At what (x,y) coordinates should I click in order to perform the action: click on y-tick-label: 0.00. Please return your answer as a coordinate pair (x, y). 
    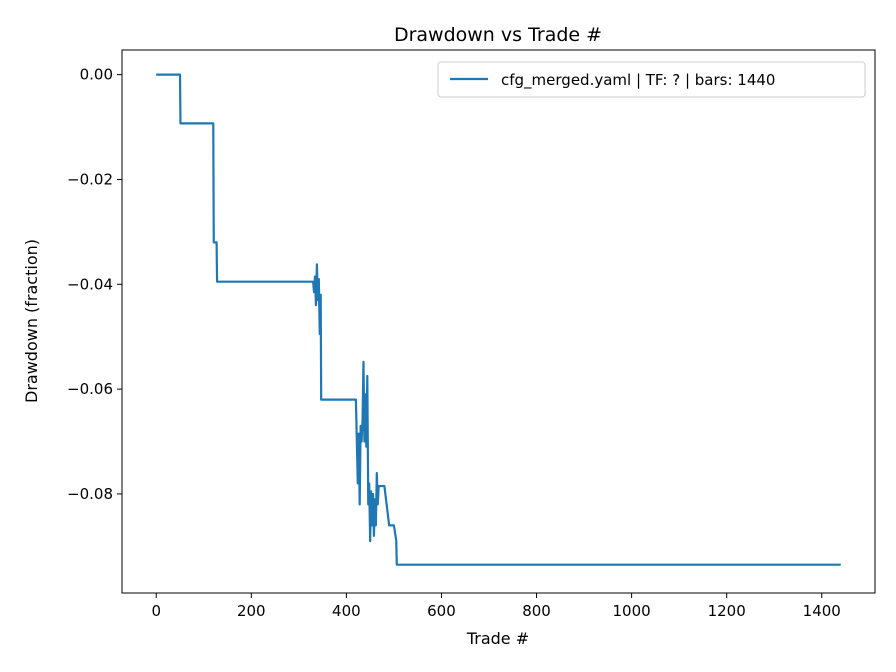
    Looking at the image, I should click on (96, 75).